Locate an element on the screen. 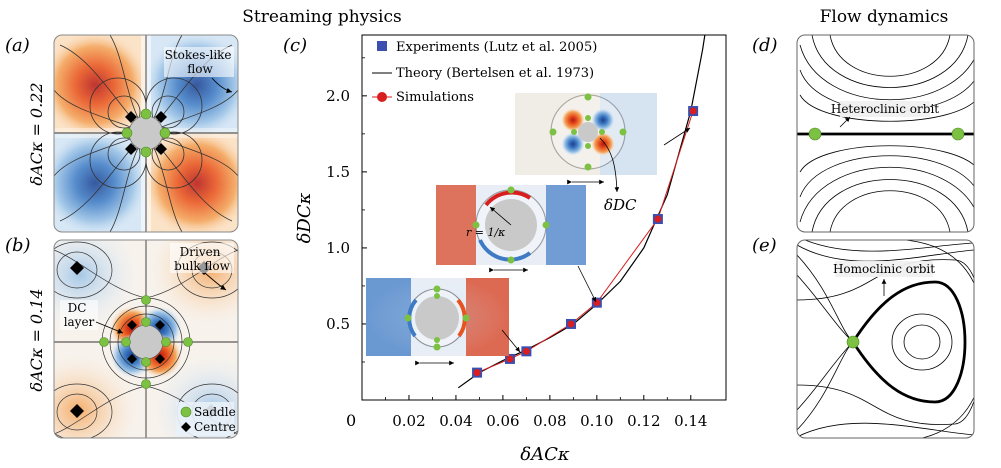 The image size is (1001, 468). inset-delta-dc-label: δDC is located at coordinates (620, 205).